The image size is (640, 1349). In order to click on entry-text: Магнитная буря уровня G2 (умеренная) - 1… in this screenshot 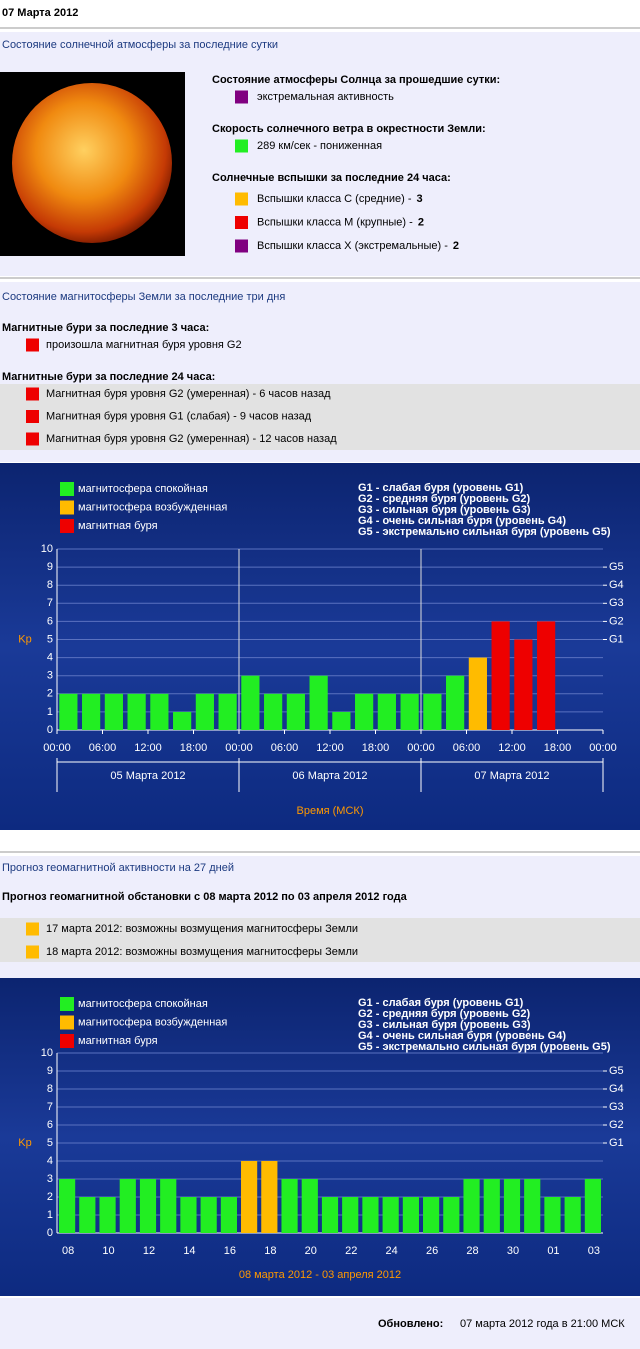, I will do `click(191, 439)`.